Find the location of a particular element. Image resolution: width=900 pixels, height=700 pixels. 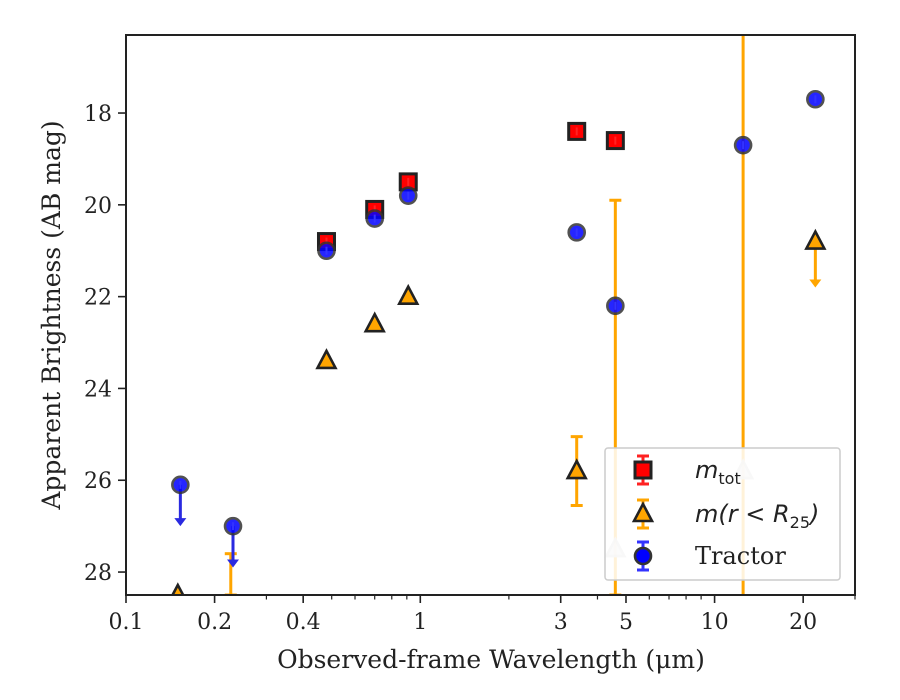

x-tick-label: 1 is located at coordinates (420, 622).